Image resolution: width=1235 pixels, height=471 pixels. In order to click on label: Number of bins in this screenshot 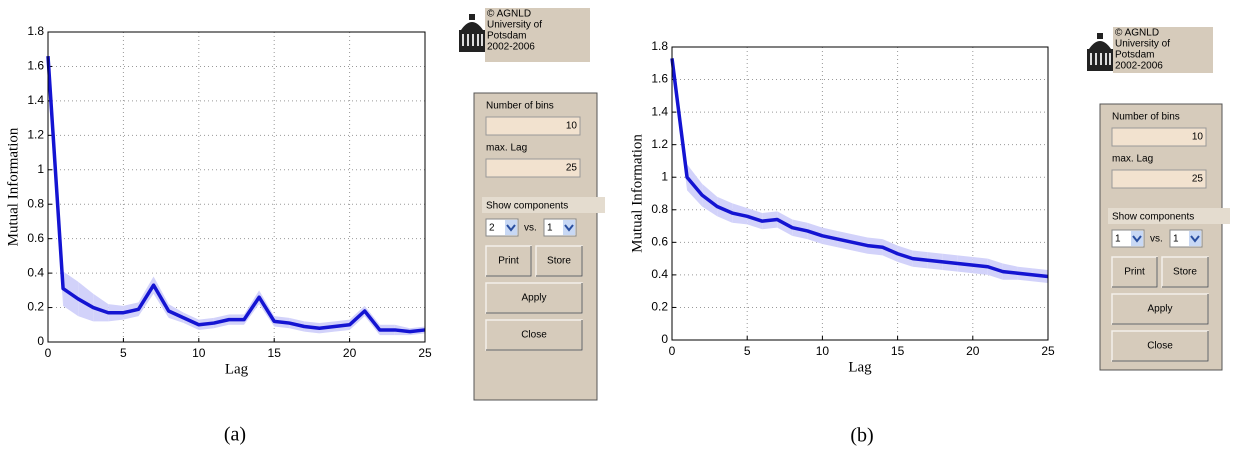, I will do `click(520, 106)`.